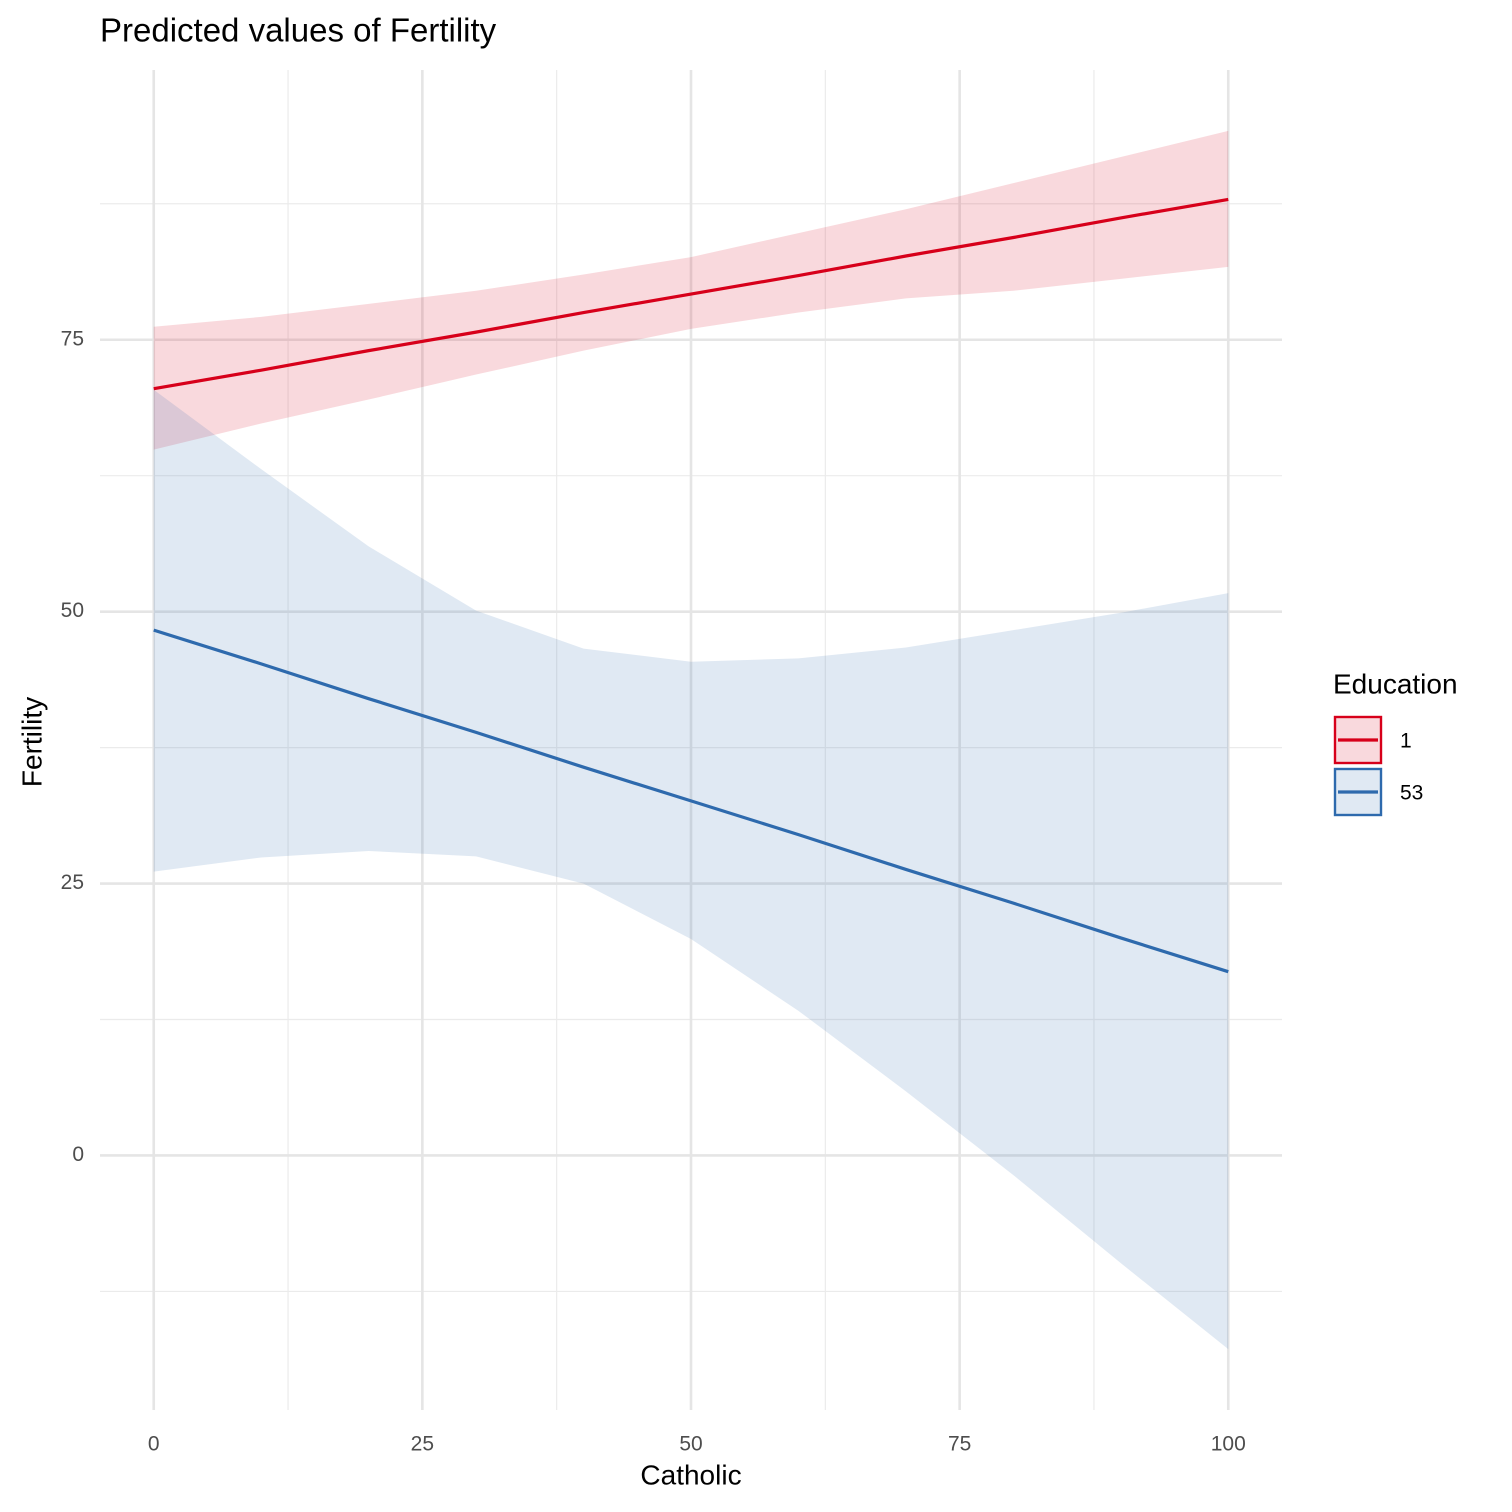 This screenshot has width=1512, height=1512. I want to click on y-tick-label: 25, so click(72, 882).